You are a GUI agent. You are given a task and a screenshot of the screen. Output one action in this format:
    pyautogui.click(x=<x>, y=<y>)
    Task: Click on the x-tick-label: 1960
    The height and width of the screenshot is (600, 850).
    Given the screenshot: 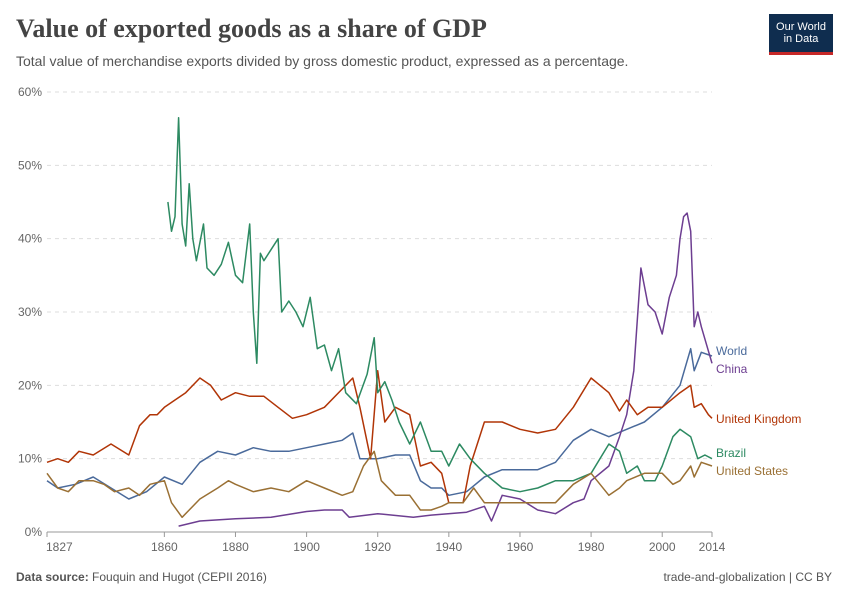 What is the action you would take?
    pyautogui.click(x=520, y=547)
    